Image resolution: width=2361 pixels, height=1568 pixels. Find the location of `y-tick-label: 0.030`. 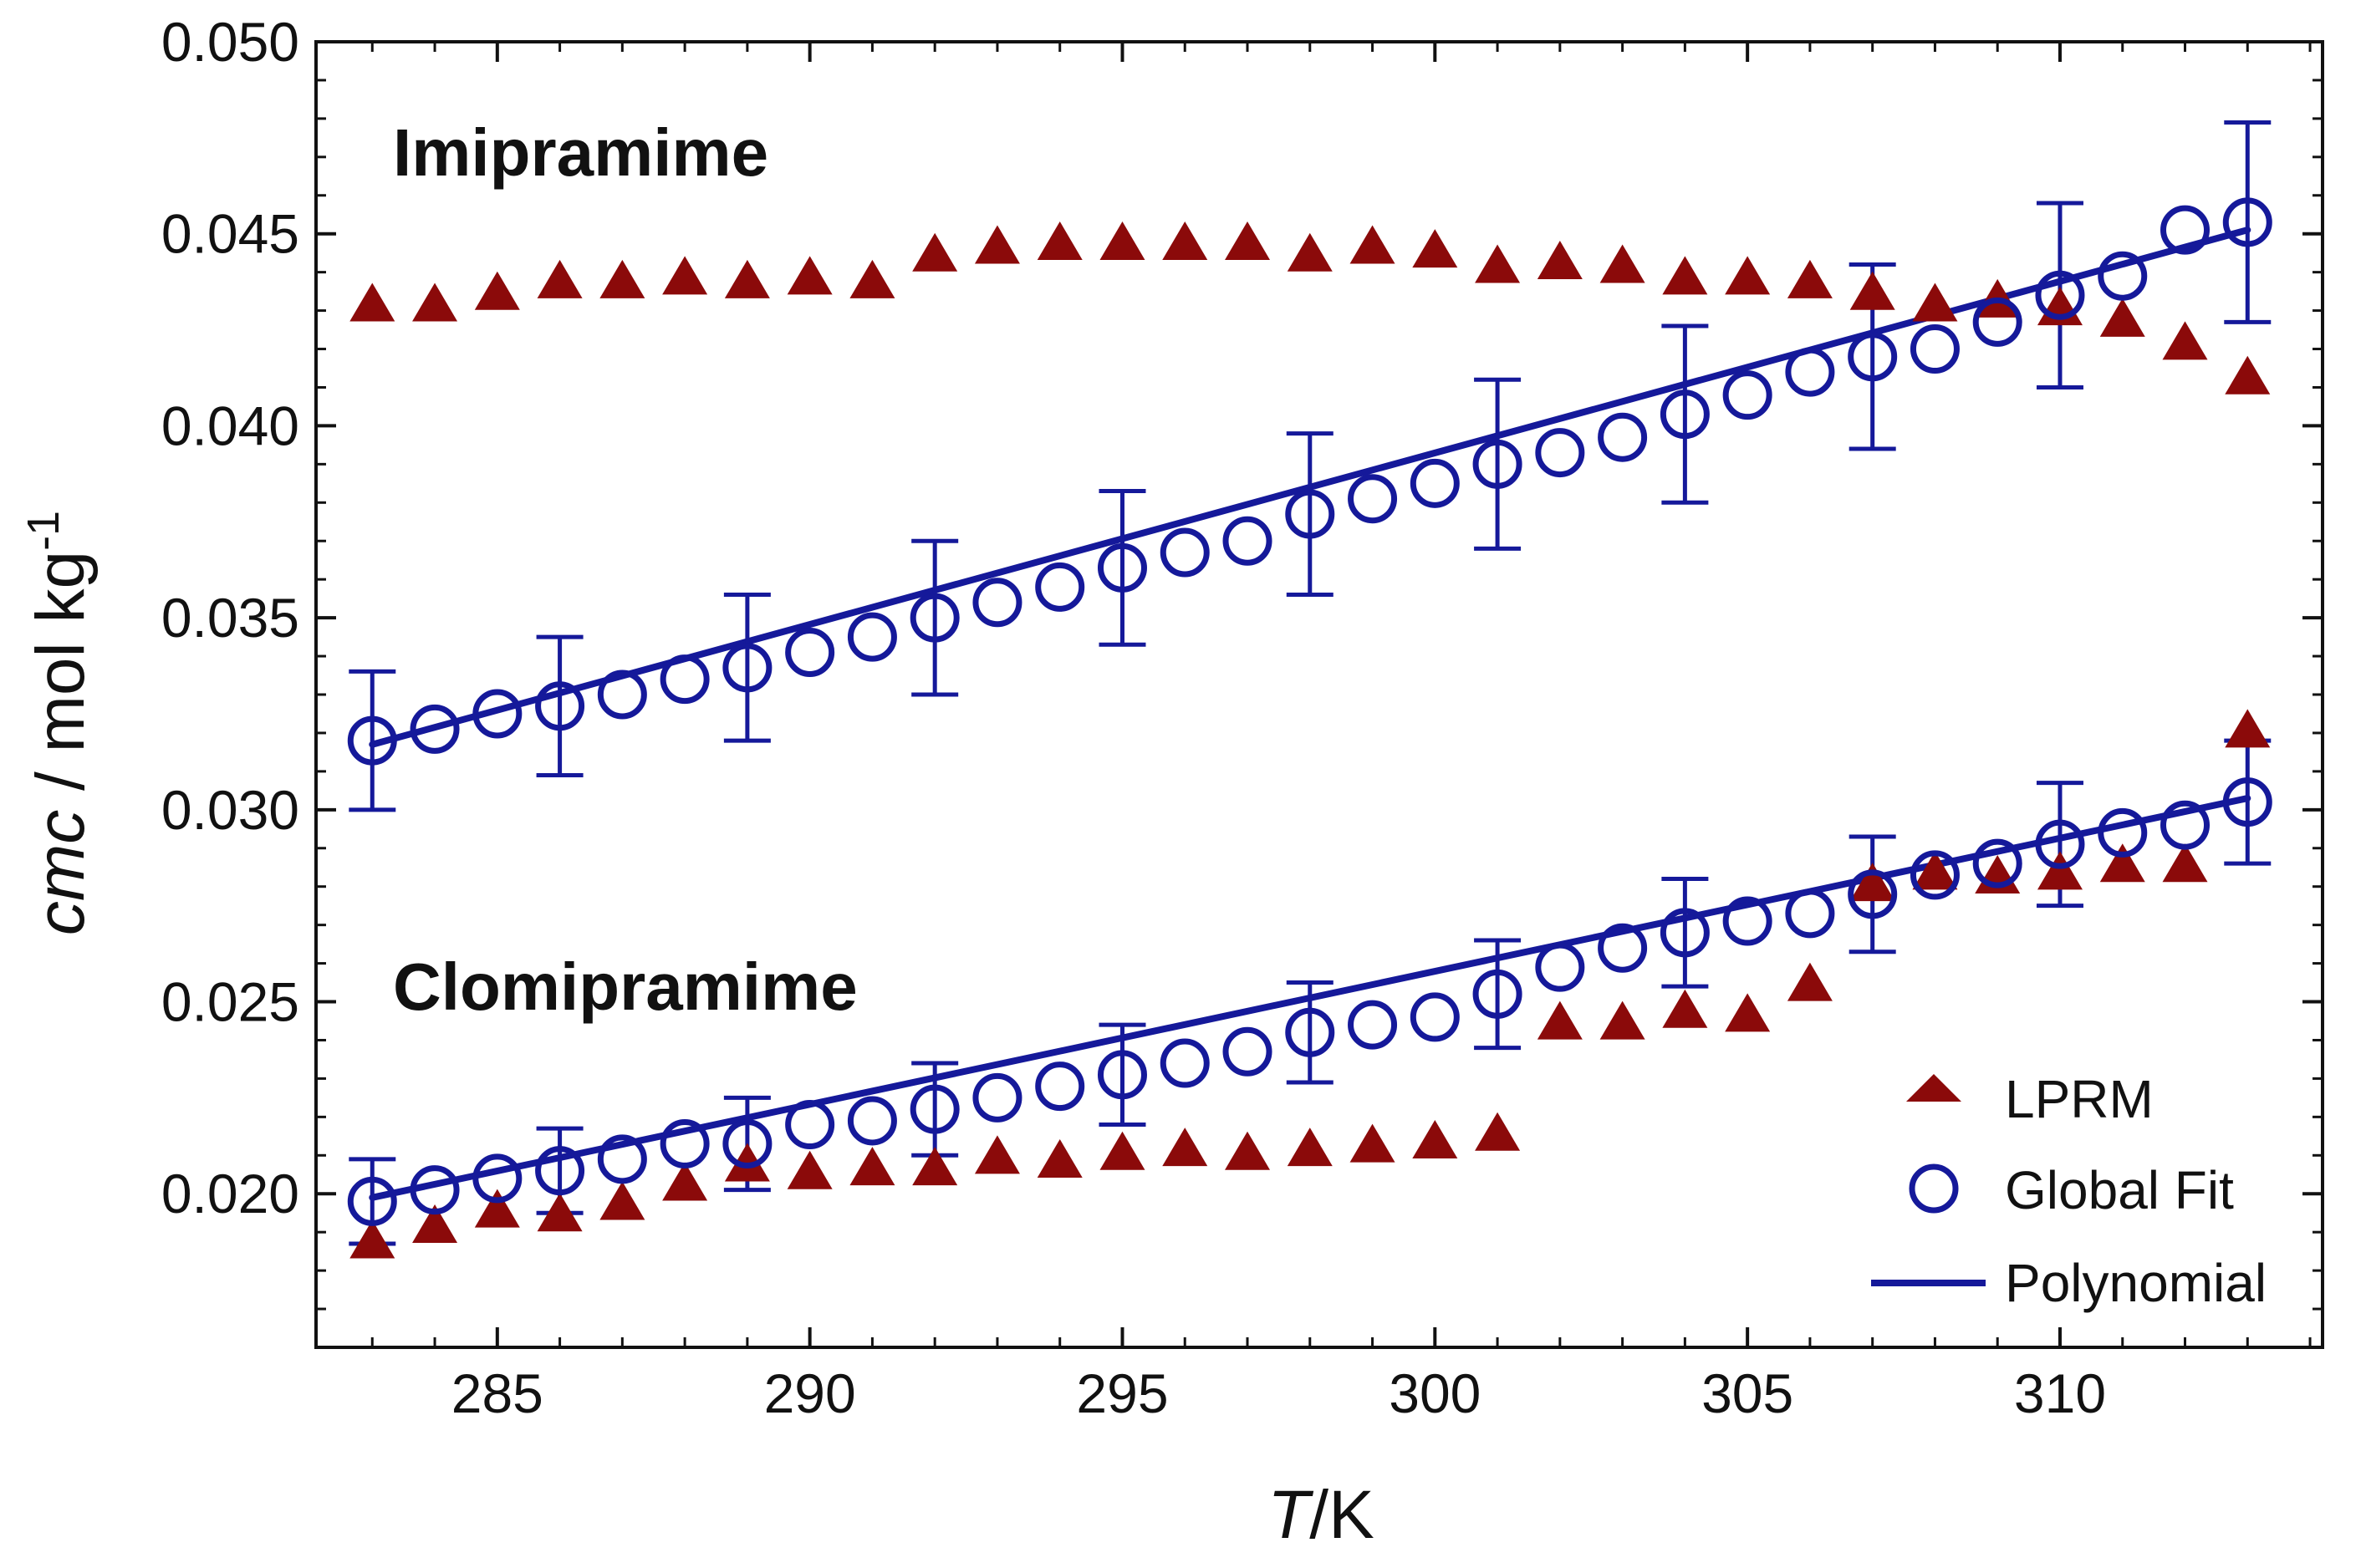

y-tick-label: 0.030 is located at coordinates (230, 810).